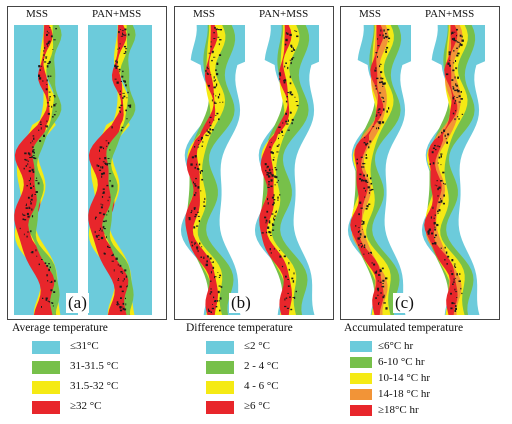 This screenshot has height=424, width=512. Describe the element at coordinates (284, 14) in the screenshot. I see `map-label-pan-mss: PAN+MSS` at that location.